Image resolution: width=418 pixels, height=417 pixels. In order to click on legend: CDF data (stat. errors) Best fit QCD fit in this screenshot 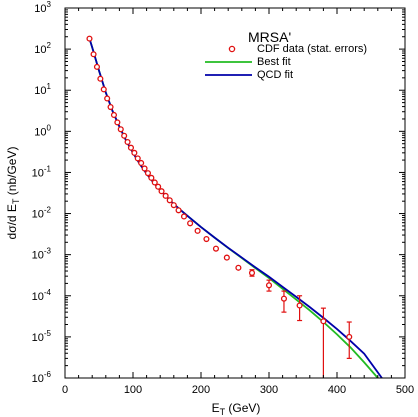, I will do `click(286, 62)`.